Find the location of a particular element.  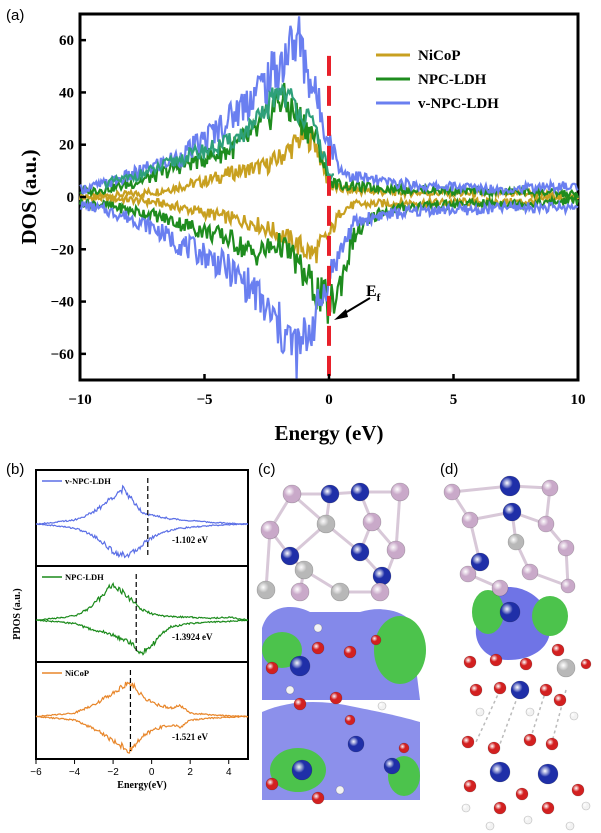

panel-label-b: (b) is located at coordinates (15, 469).